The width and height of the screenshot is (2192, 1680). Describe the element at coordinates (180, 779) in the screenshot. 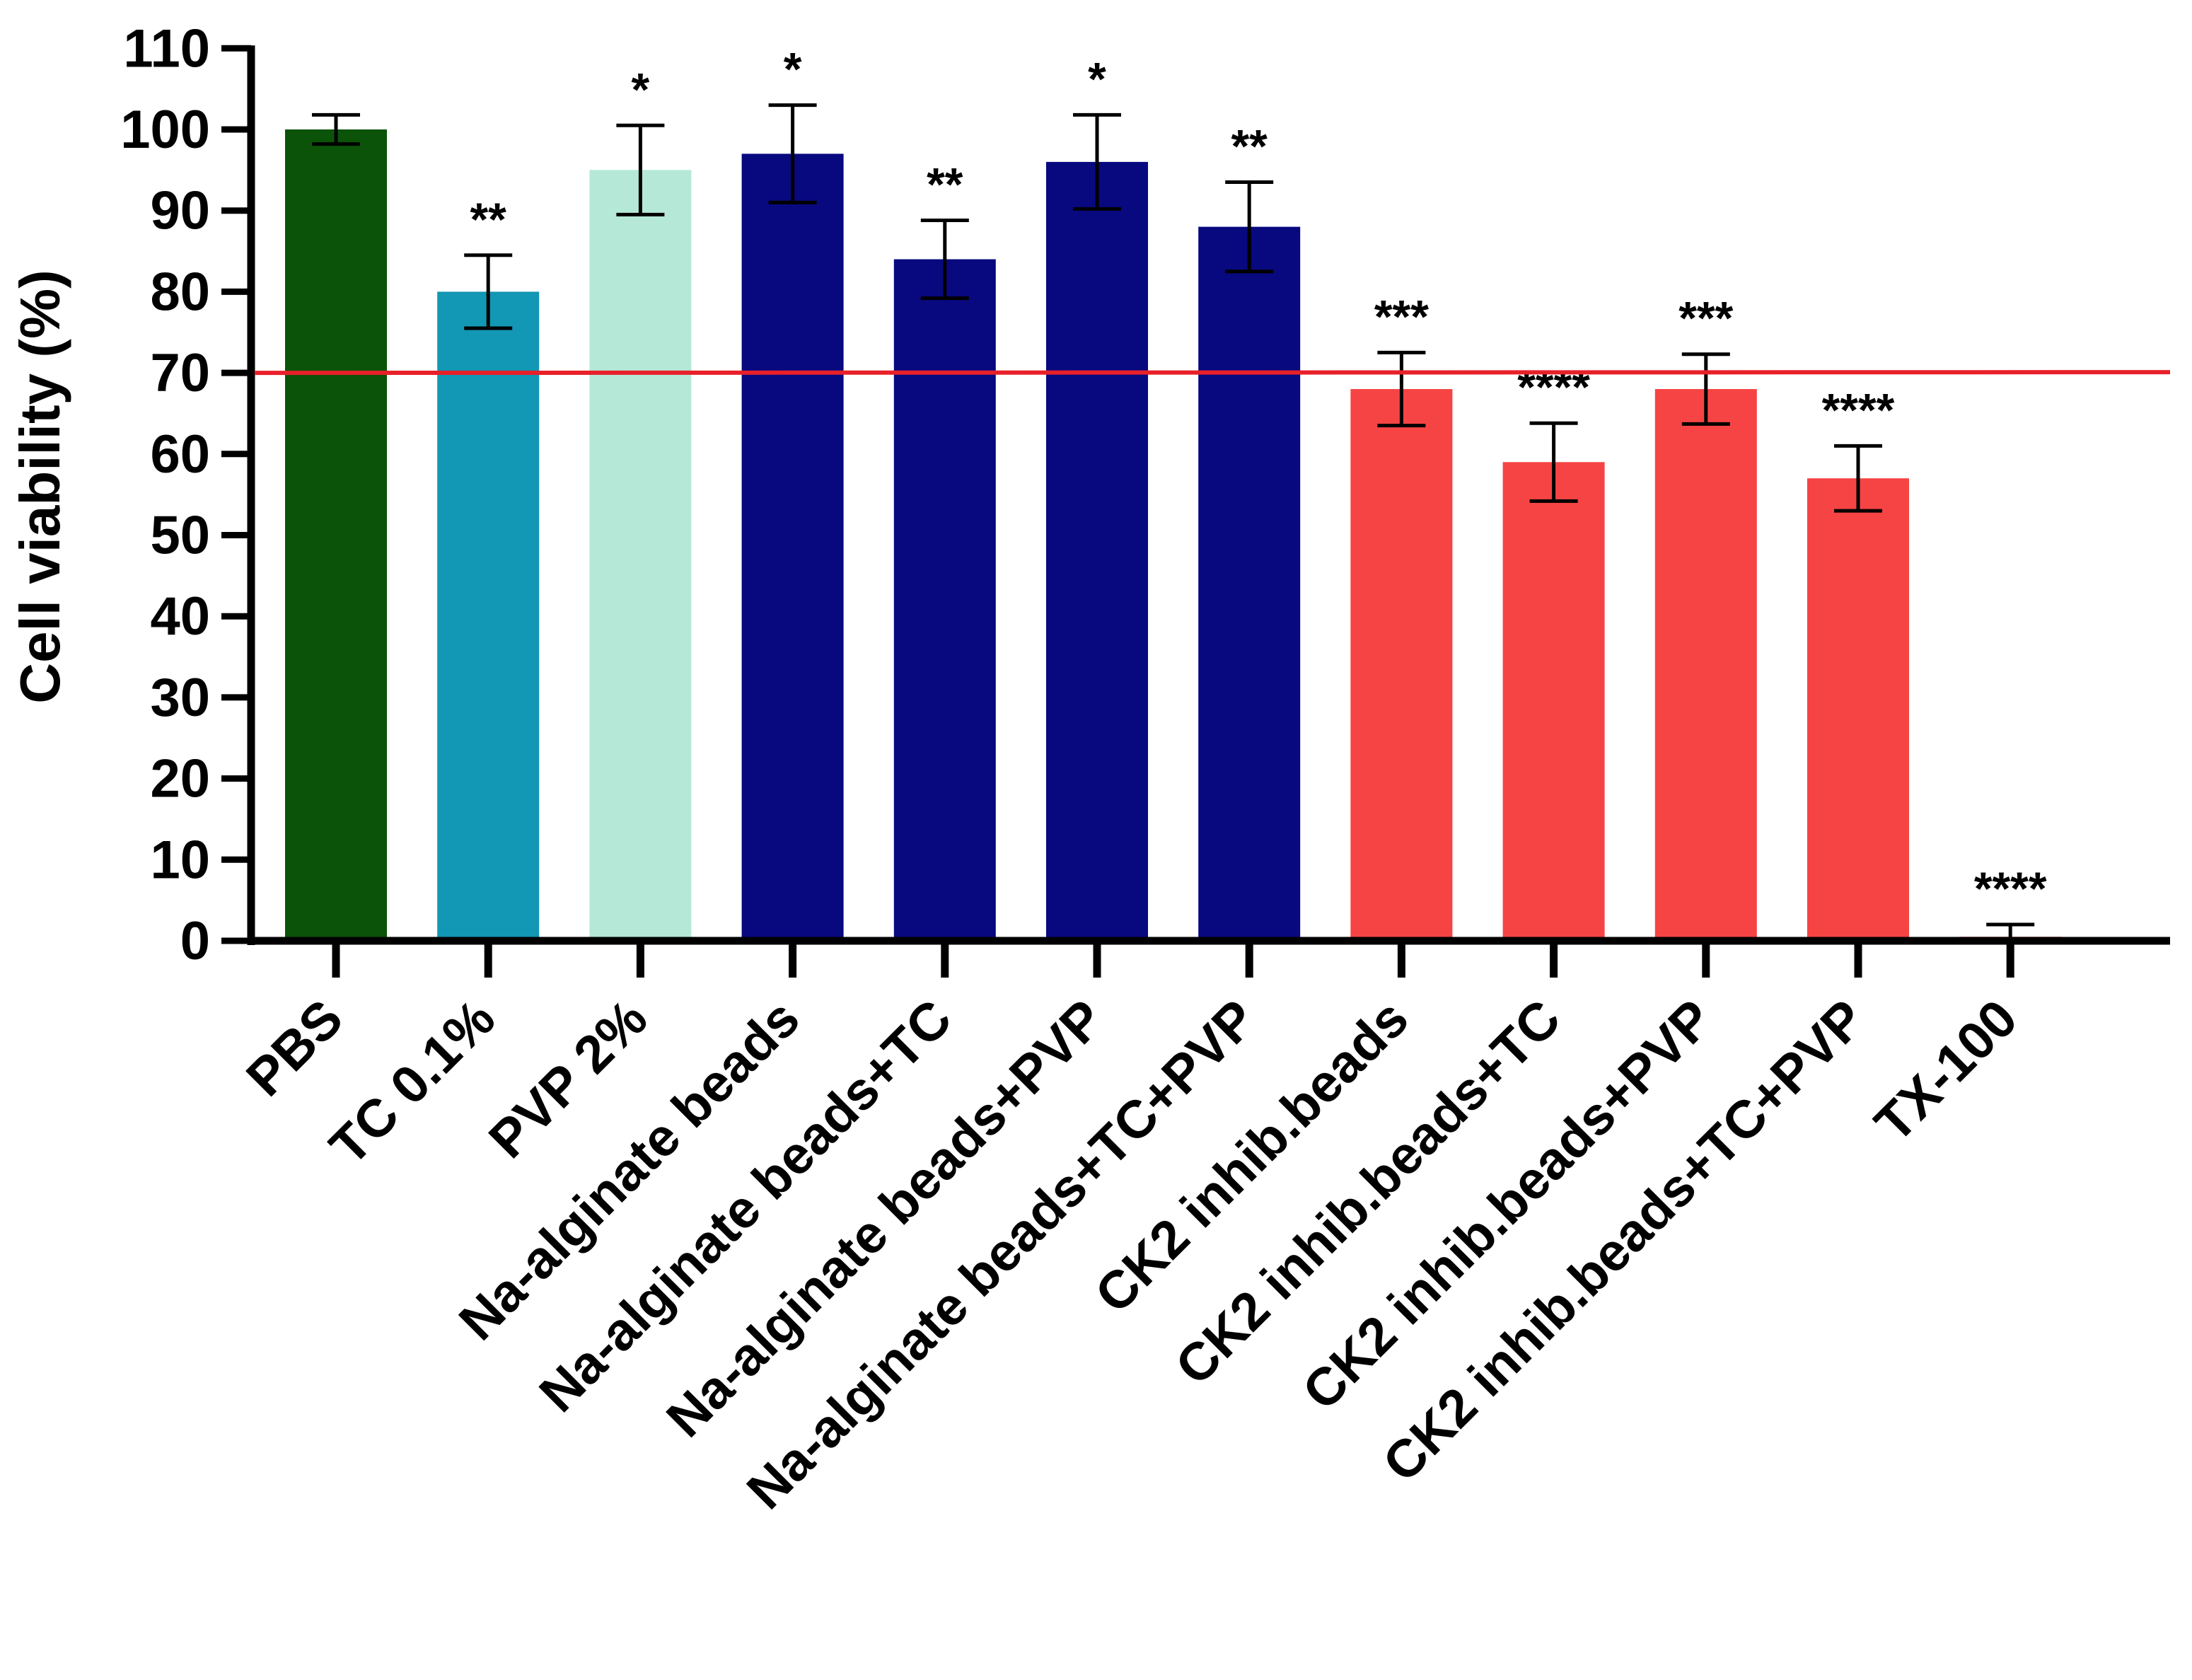

I see `y-tick-label: 20` at that location.